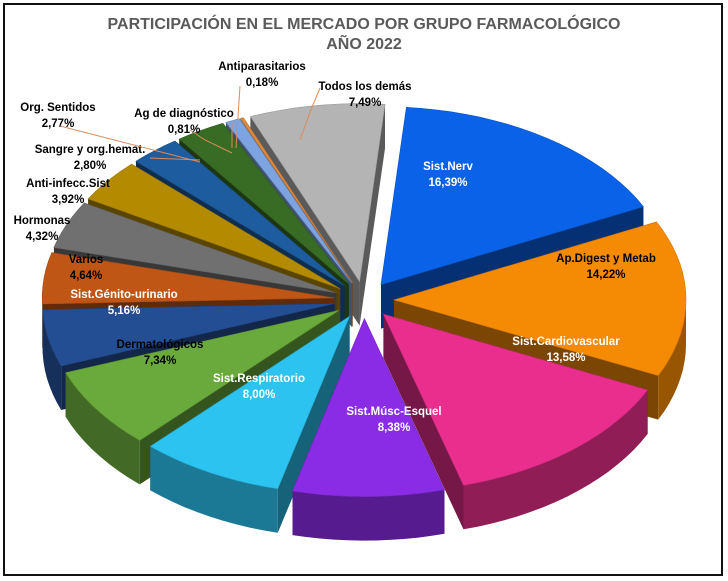 Image resolution: width=728 pixels, height=581 pixels. I want to click on slice-value-8: 4,32%, so click(42, 237).